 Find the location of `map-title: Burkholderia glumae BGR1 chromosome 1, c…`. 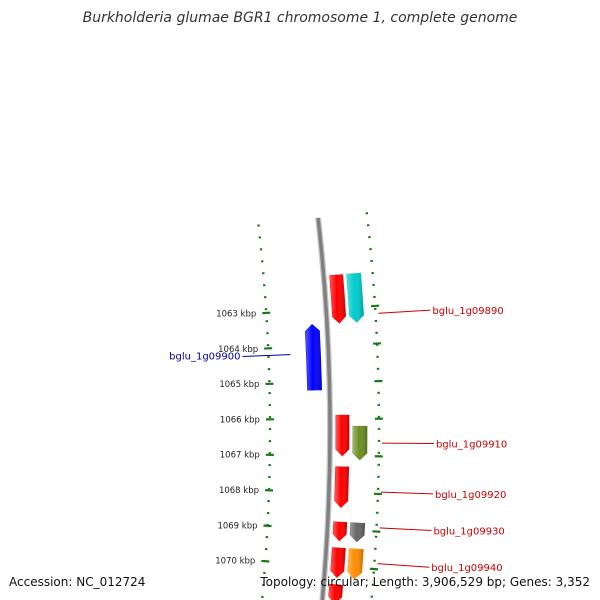

map-title: Burkholderia glumae BGR1 chromosome 1, c… is located at coordinates (300, 18).